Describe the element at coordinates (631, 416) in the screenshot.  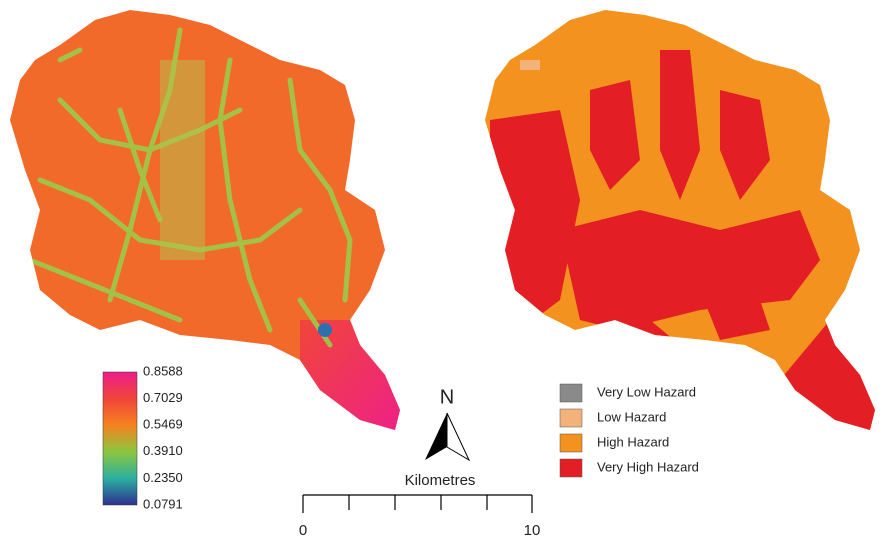
I see `legend-label: Low Hazard` at that location.